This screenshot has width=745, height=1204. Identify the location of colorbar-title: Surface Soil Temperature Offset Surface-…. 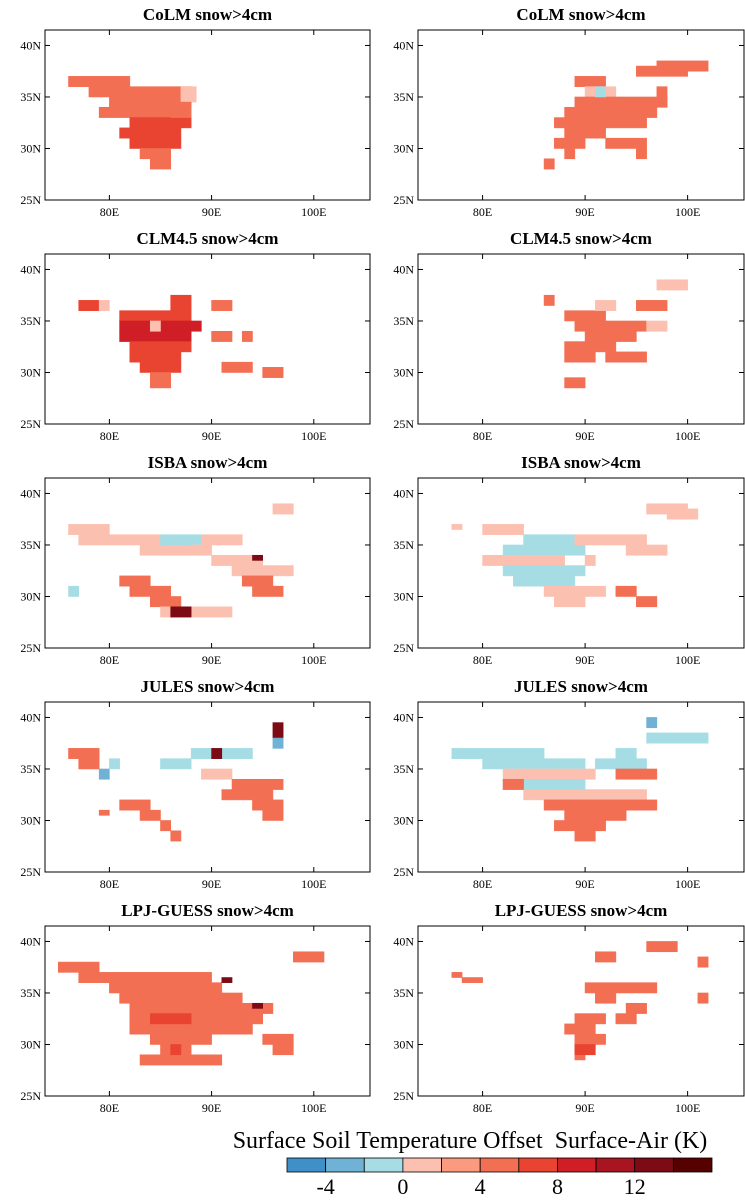
(470, 1141).